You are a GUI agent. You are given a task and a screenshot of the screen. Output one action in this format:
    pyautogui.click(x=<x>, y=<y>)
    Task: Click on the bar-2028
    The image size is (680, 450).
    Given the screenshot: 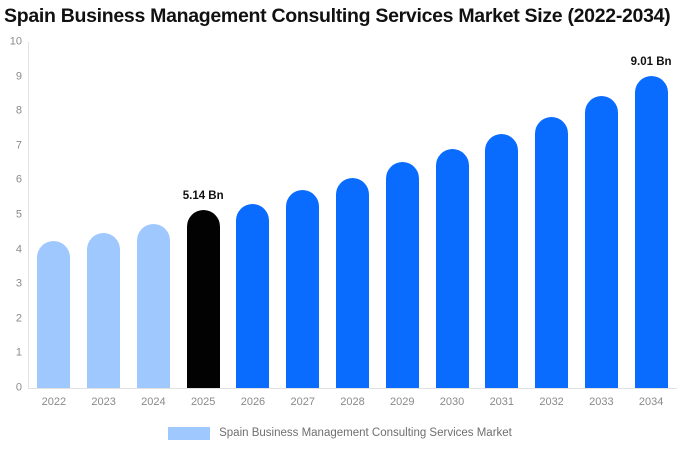 What is the action you would take?
    pyautogui.click(x=352, y=215)
    